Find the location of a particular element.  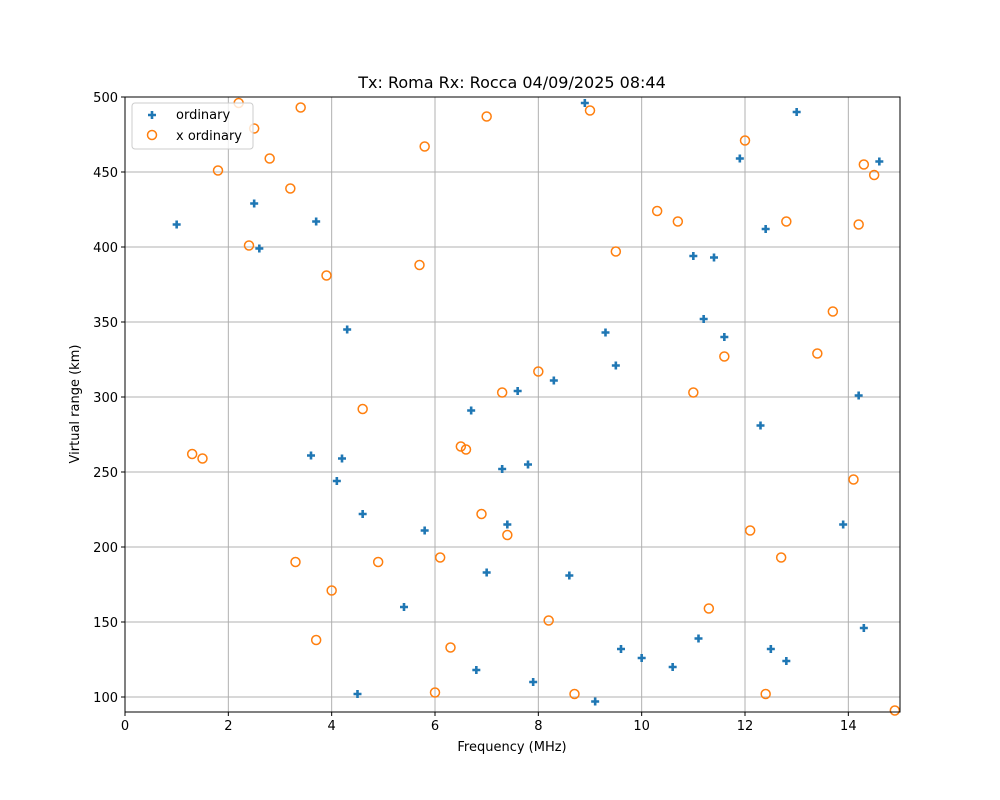

legend-label-ordinary: ordinary is located at coordinates (203, 115).